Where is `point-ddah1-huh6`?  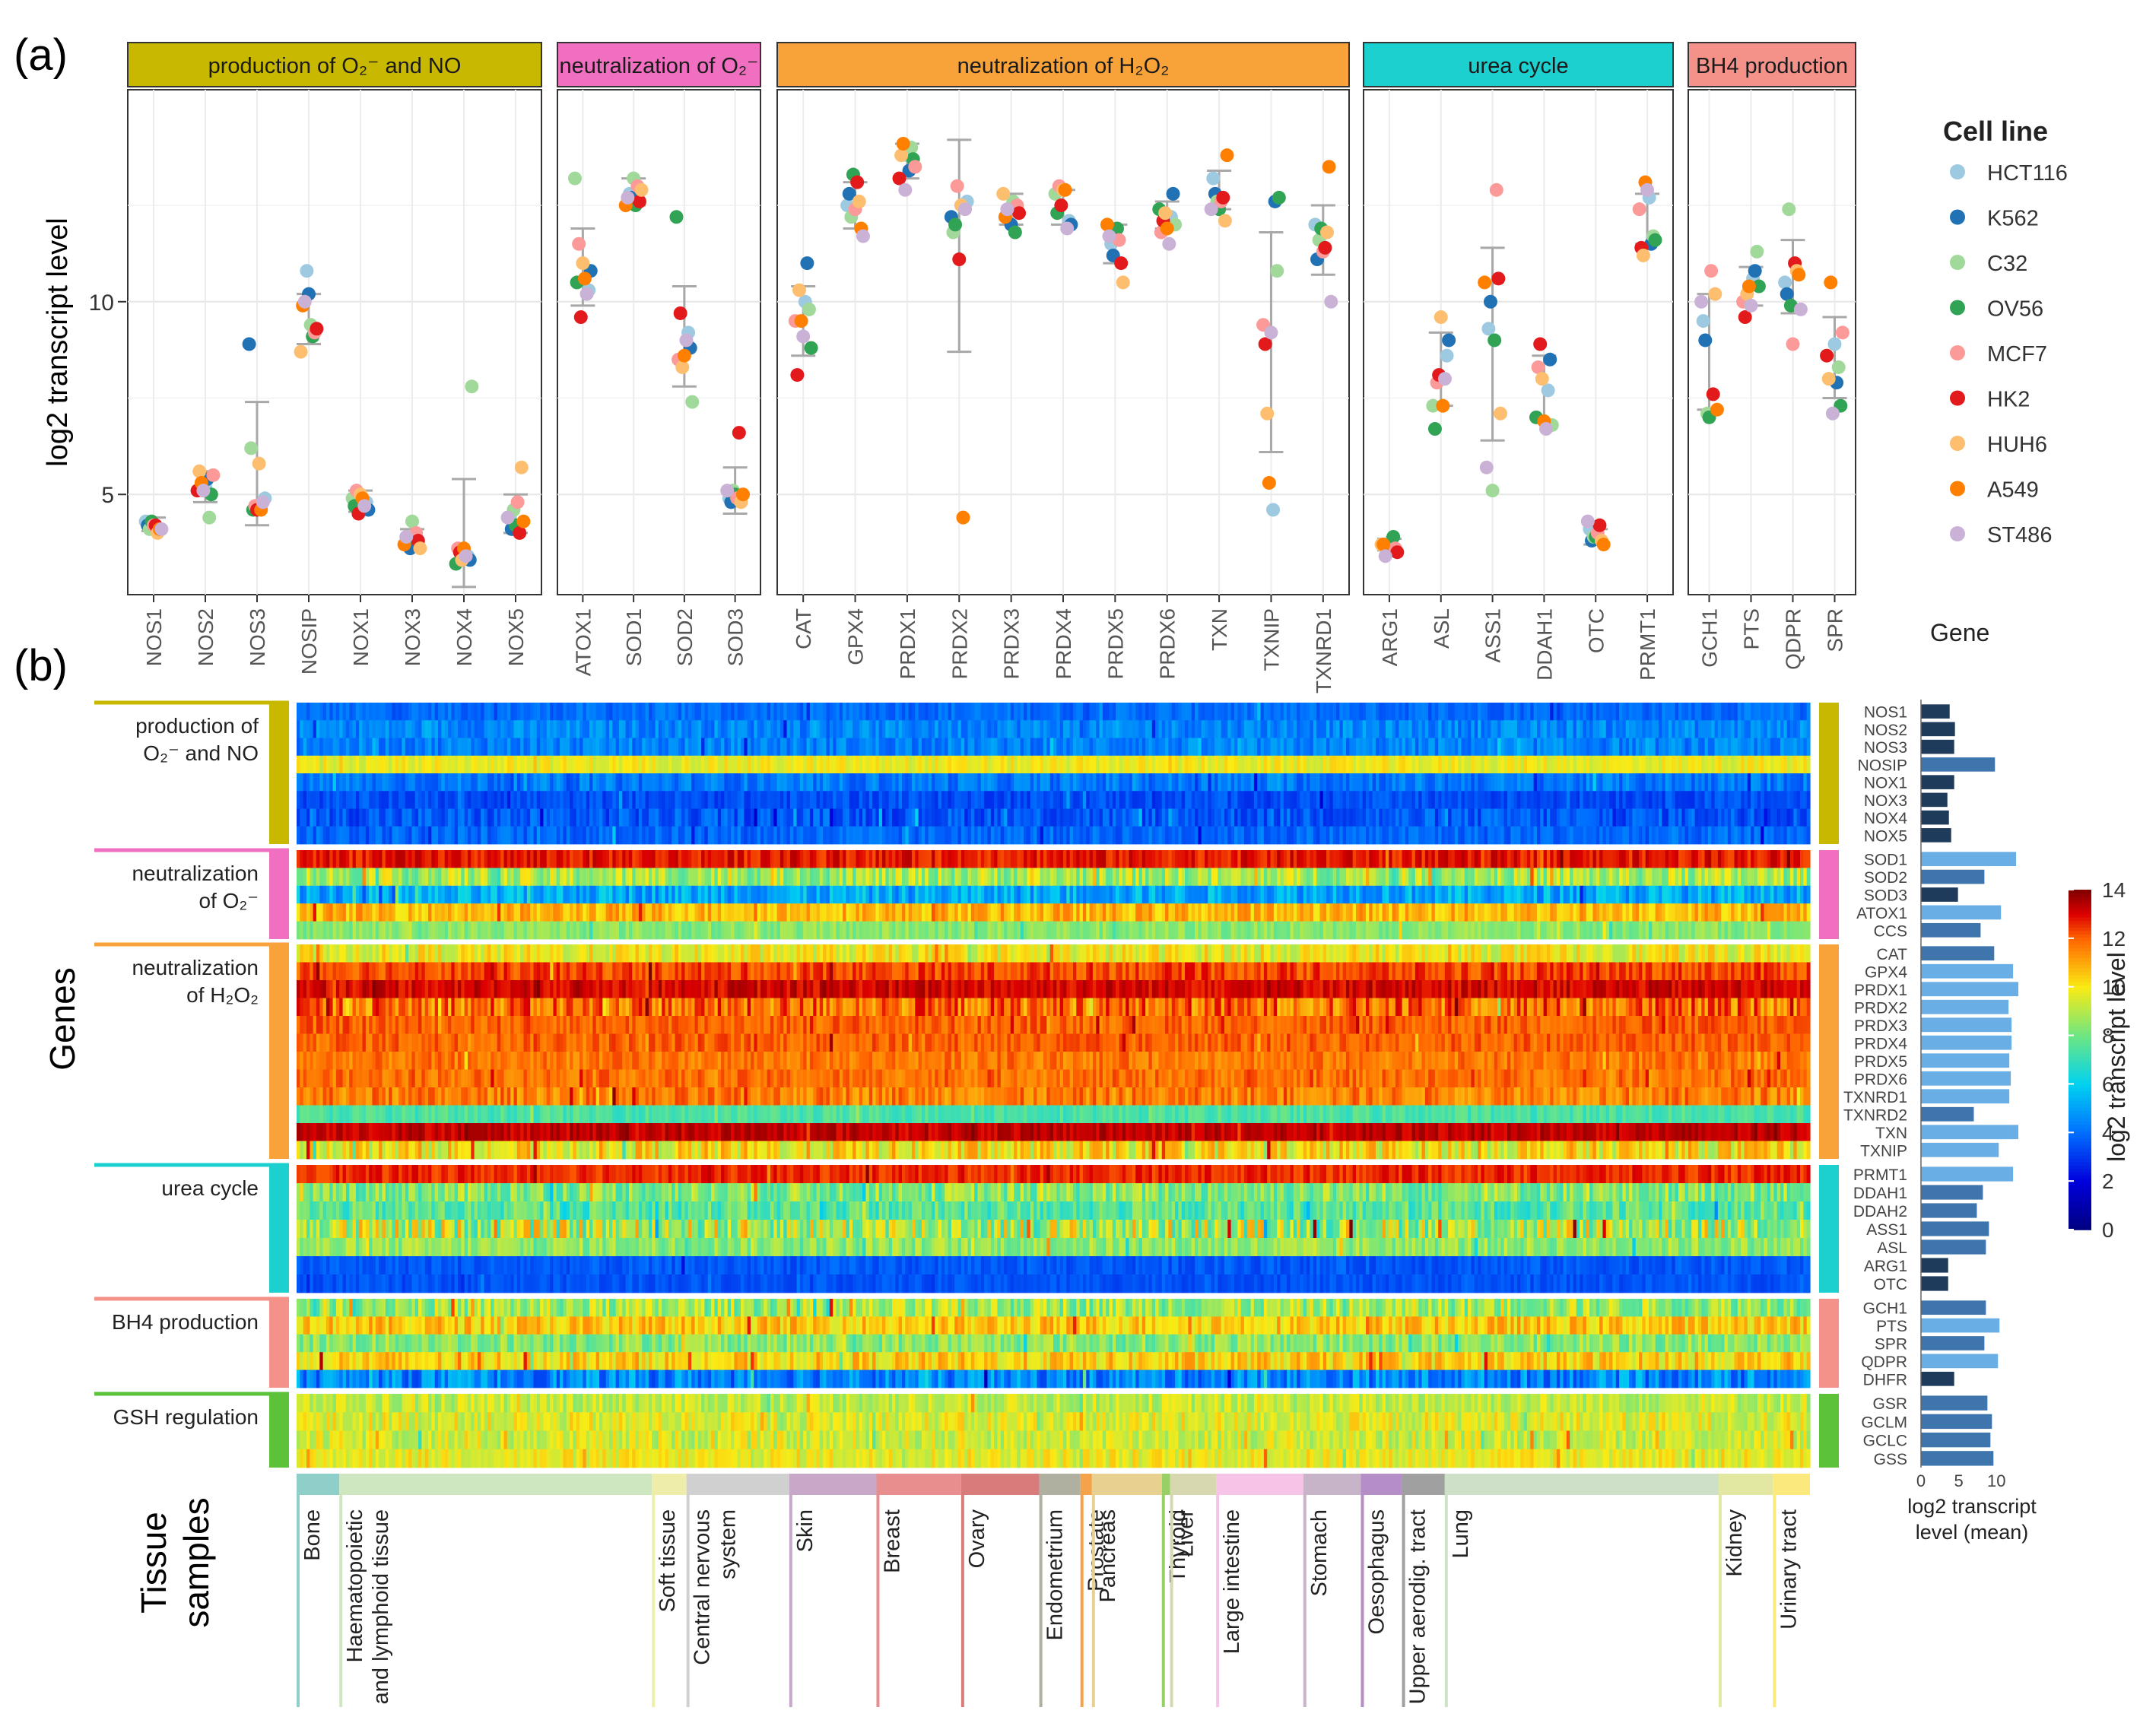 point-ddah1-huh6 is located at coordinates (1542, 379).